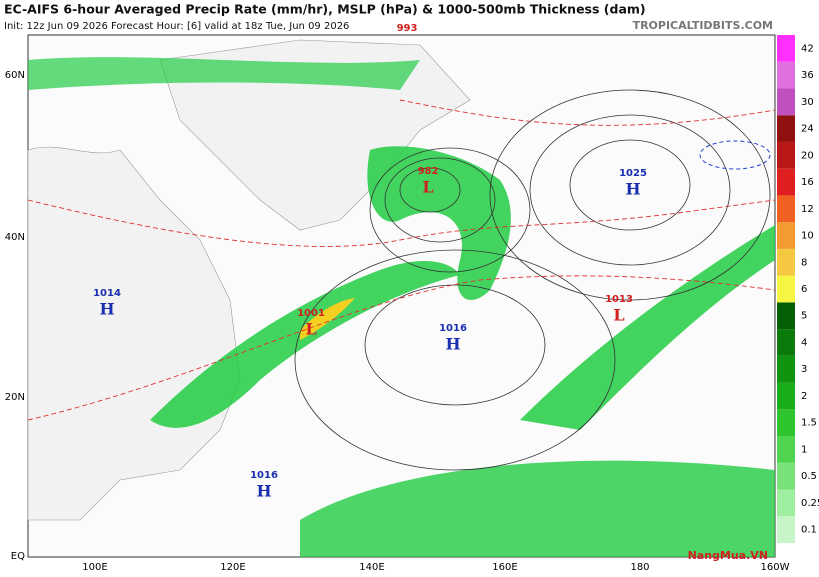 The width and height of the screenshot is (819, 577). What do you see at coordinates (807, 129) in the screenshot?
I see `colorbar-label: 24` at bounding box center [807, 129].